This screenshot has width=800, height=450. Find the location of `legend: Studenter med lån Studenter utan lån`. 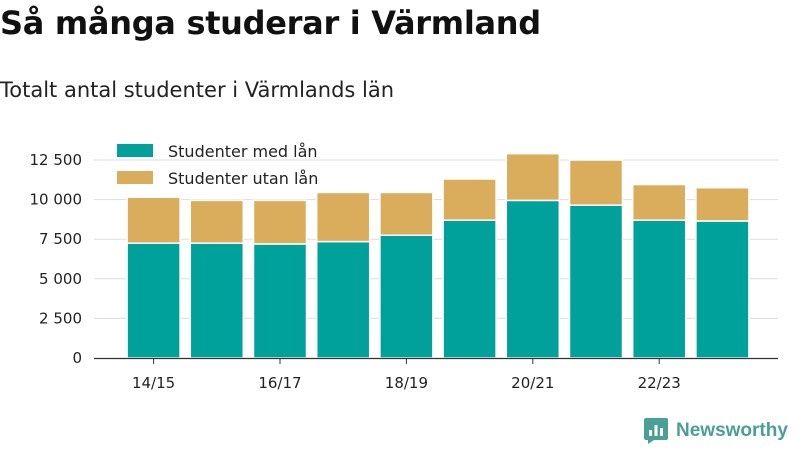

legend: Studenter med lån Studenter utan lån is located at coordinates (217, 165).